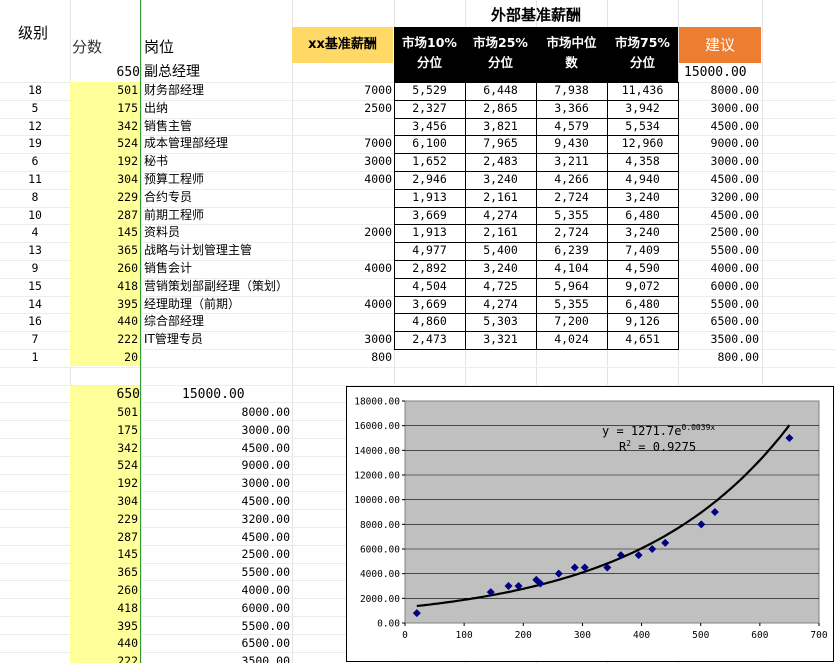 The image size is (835, 663). I want to click on row-med: 3,366, so click(571, 107).